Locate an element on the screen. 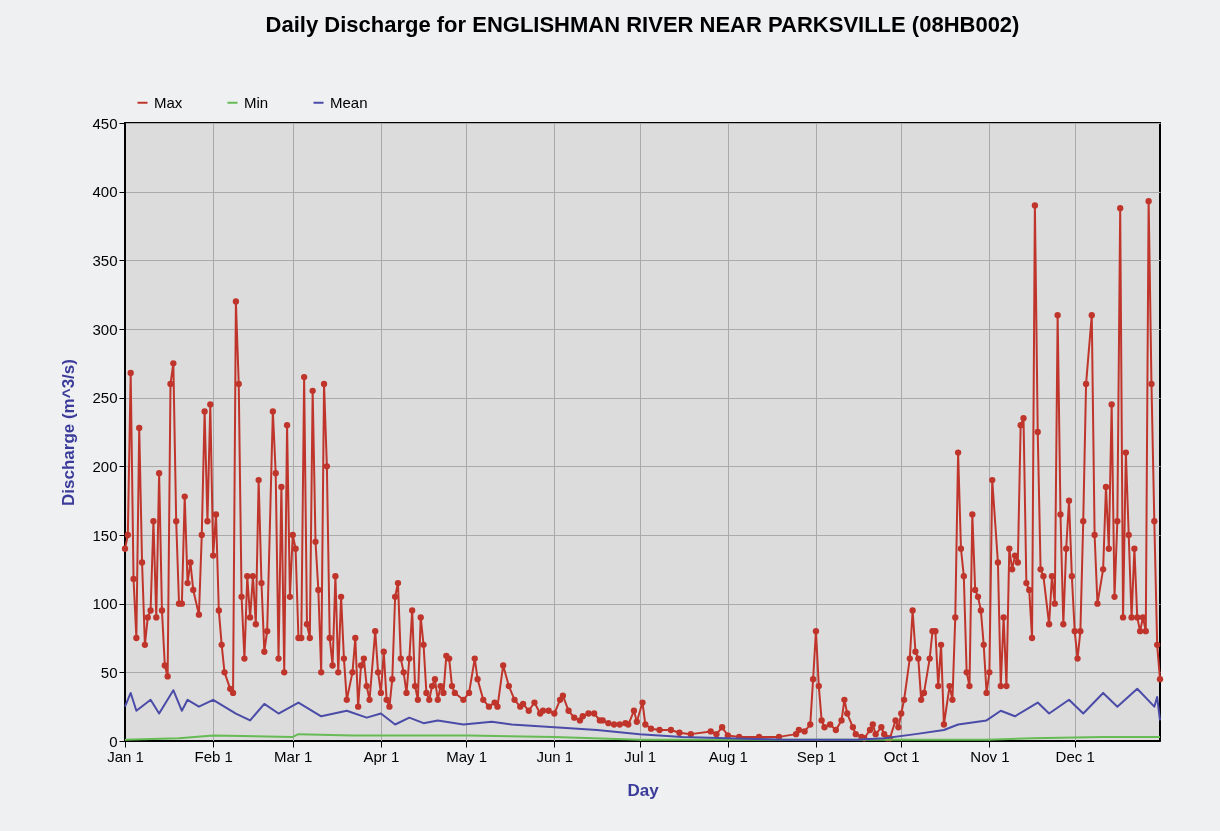 The width and height of the screenshot is (1220, 831). y-tick-label: 250 is located at coordinates (105, 398).